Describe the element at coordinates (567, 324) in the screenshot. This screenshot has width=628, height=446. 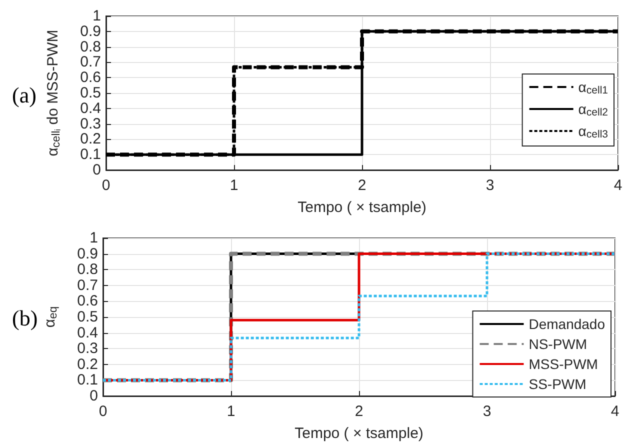
I see `legend-label: Demandado` at that location.